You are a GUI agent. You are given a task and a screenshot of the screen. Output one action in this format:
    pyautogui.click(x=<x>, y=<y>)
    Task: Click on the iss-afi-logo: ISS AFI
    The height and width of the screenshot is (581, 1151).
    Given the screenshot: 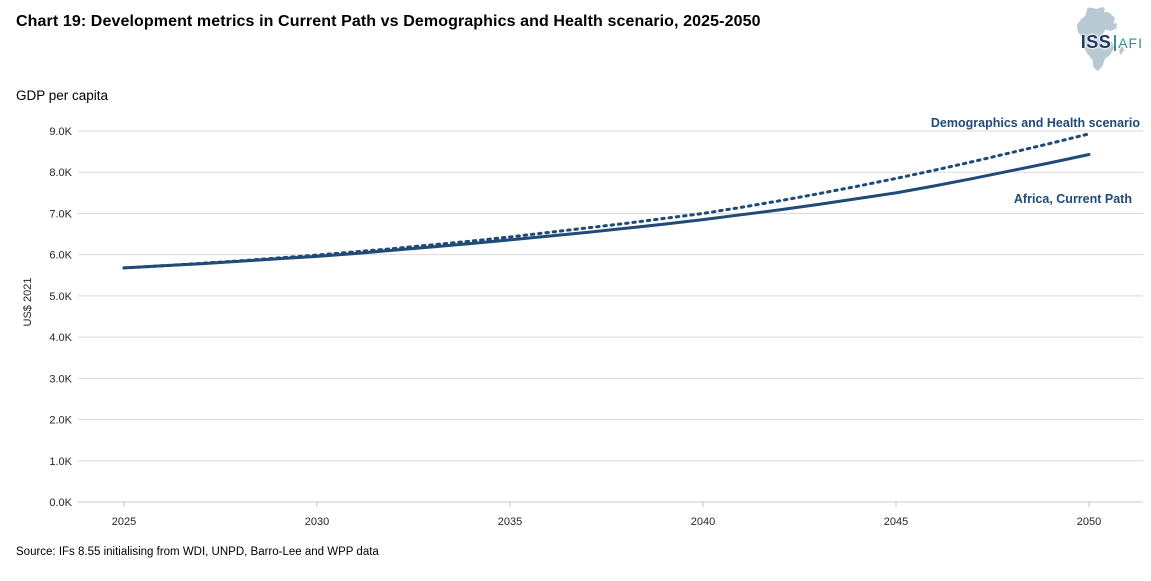 What is the action you would take?
    pyautogui.click(x=1101, y=40)
    